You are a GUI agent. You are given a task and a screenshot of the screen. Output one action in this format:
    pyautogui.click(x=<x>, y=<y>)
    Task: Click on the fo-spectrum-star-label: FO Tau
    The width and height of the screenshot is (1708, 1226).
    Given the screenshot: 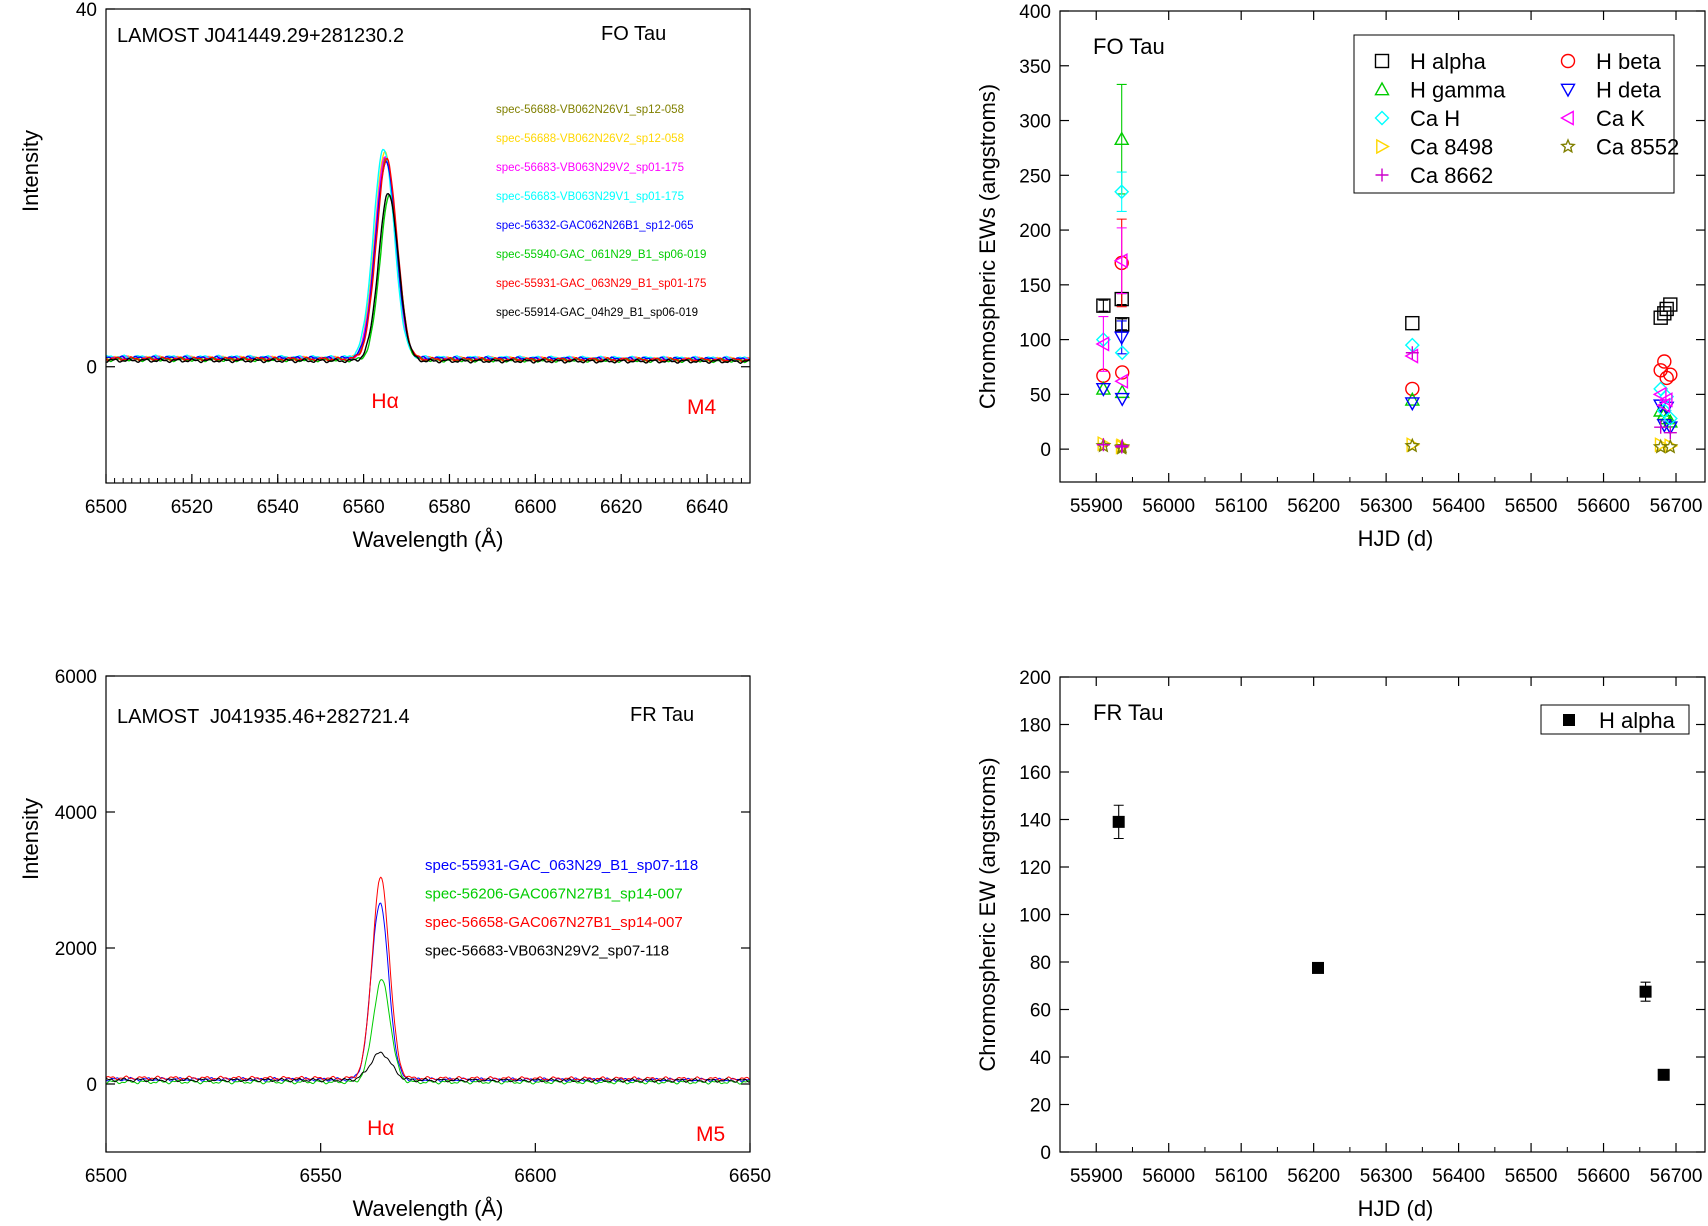 What is the action you would take?
    pyautogui.click(x=633, y=34)
    